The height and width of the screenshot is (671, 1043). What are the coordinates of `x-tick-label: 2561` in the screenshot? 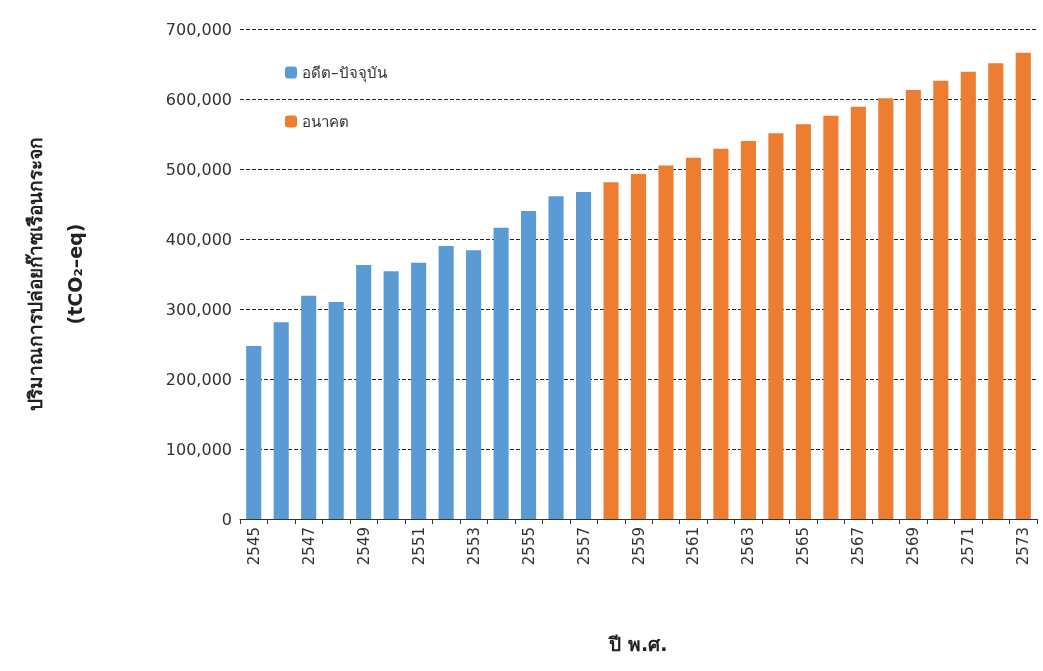 It's located at (693, 546).